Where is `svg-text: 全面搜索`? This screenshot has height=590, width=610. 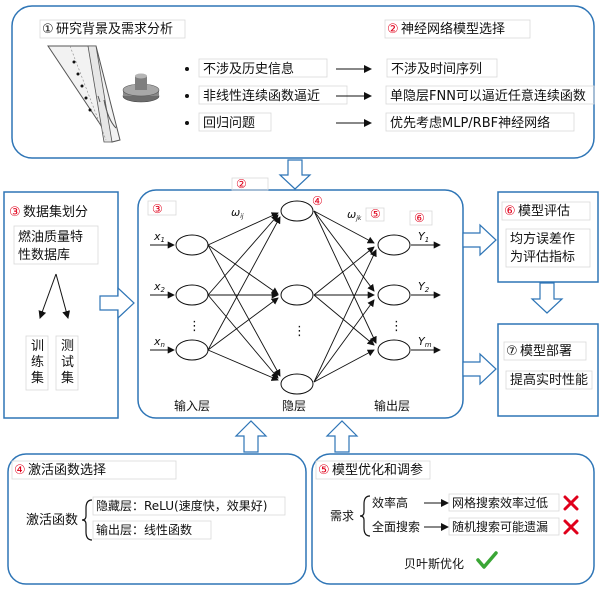
svg-text: 全面搜索 is located at coordinates (396, 526).